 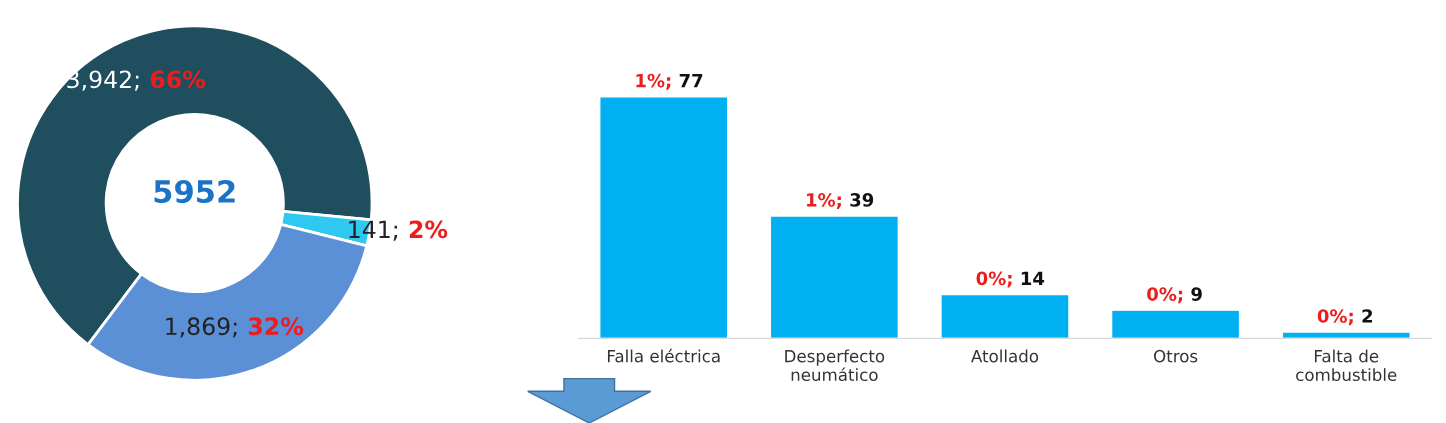 I want to click on x-tick-label: Atollado, so click(x=1005, y=356).